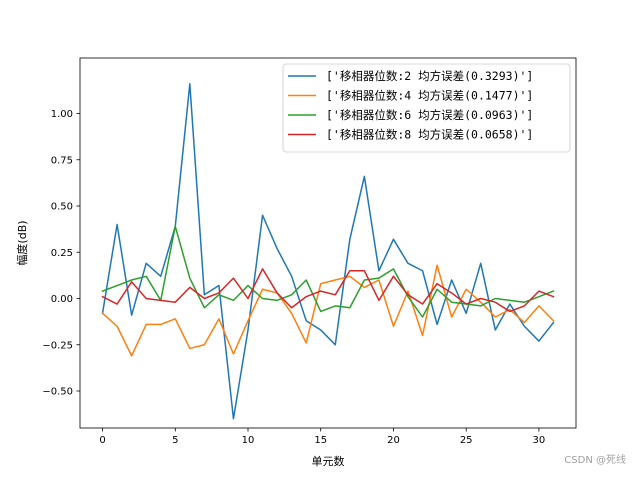  I want to click on watermark: CSDN @死线, so click(595, 460).